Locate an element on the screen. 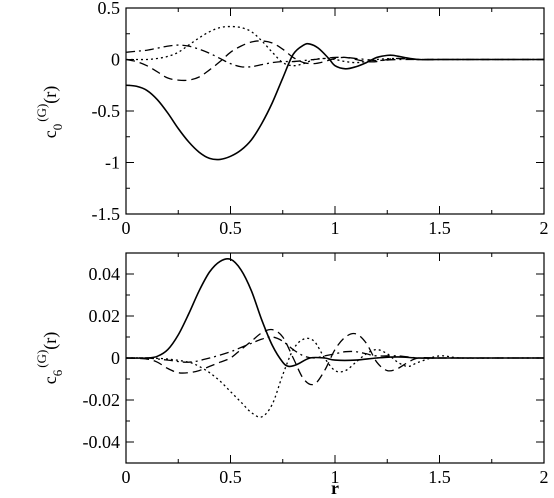 The height and width of the screenshot is (498, 554). top-ylabel-base: c is located at coordinates (50, 134).